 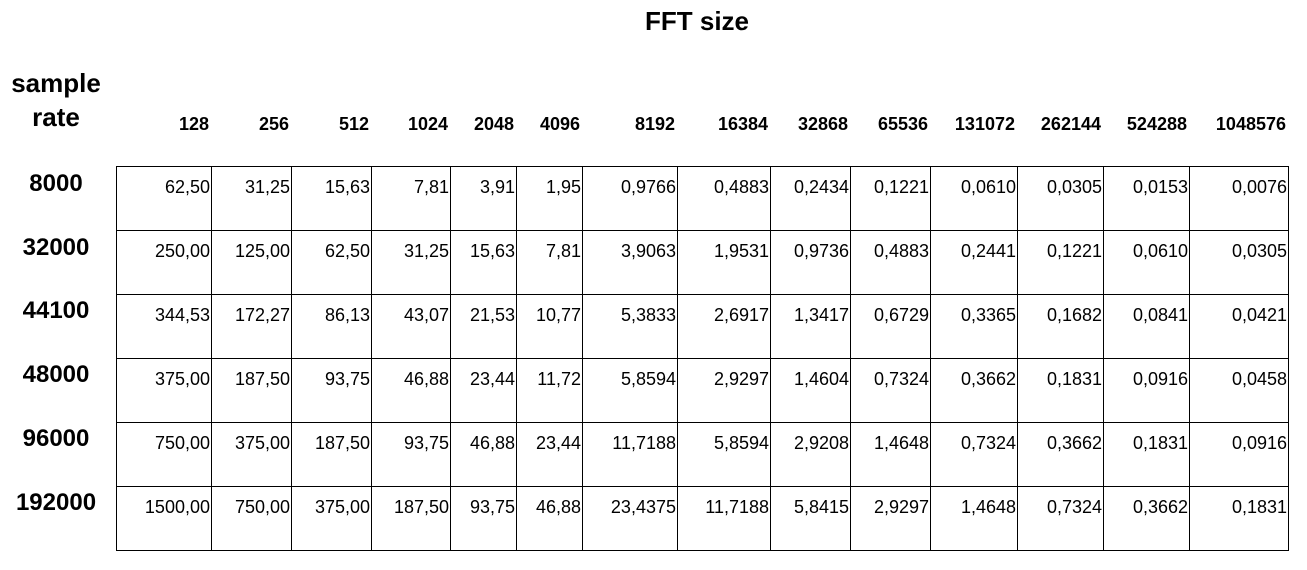 What do you see at coordinates (559, 124) in the screenshot?
I see `column-header-4096: 4096` at bounding box center [559, 124].